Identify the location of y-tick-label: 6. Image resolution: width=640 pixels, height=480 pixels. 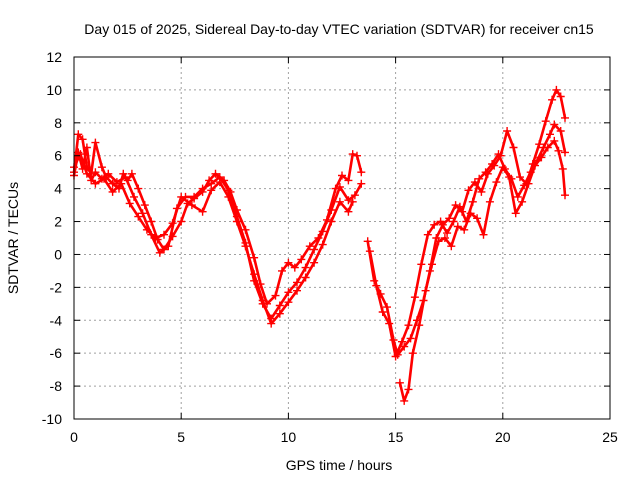
(58, 156).